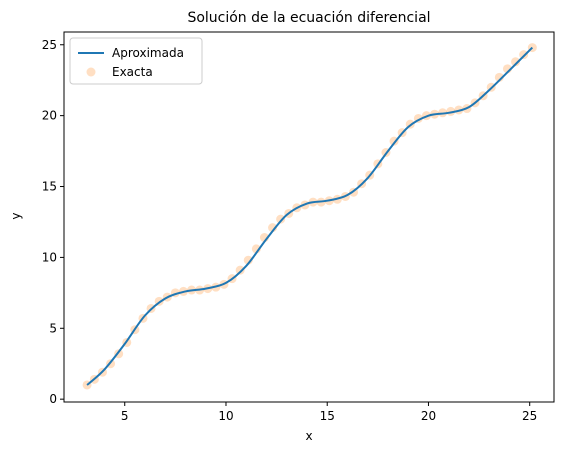  What do you see at coordinates (125, 416) in the screenshot?
I see `x-tick-label: 5` at bounding box center [125, 416].